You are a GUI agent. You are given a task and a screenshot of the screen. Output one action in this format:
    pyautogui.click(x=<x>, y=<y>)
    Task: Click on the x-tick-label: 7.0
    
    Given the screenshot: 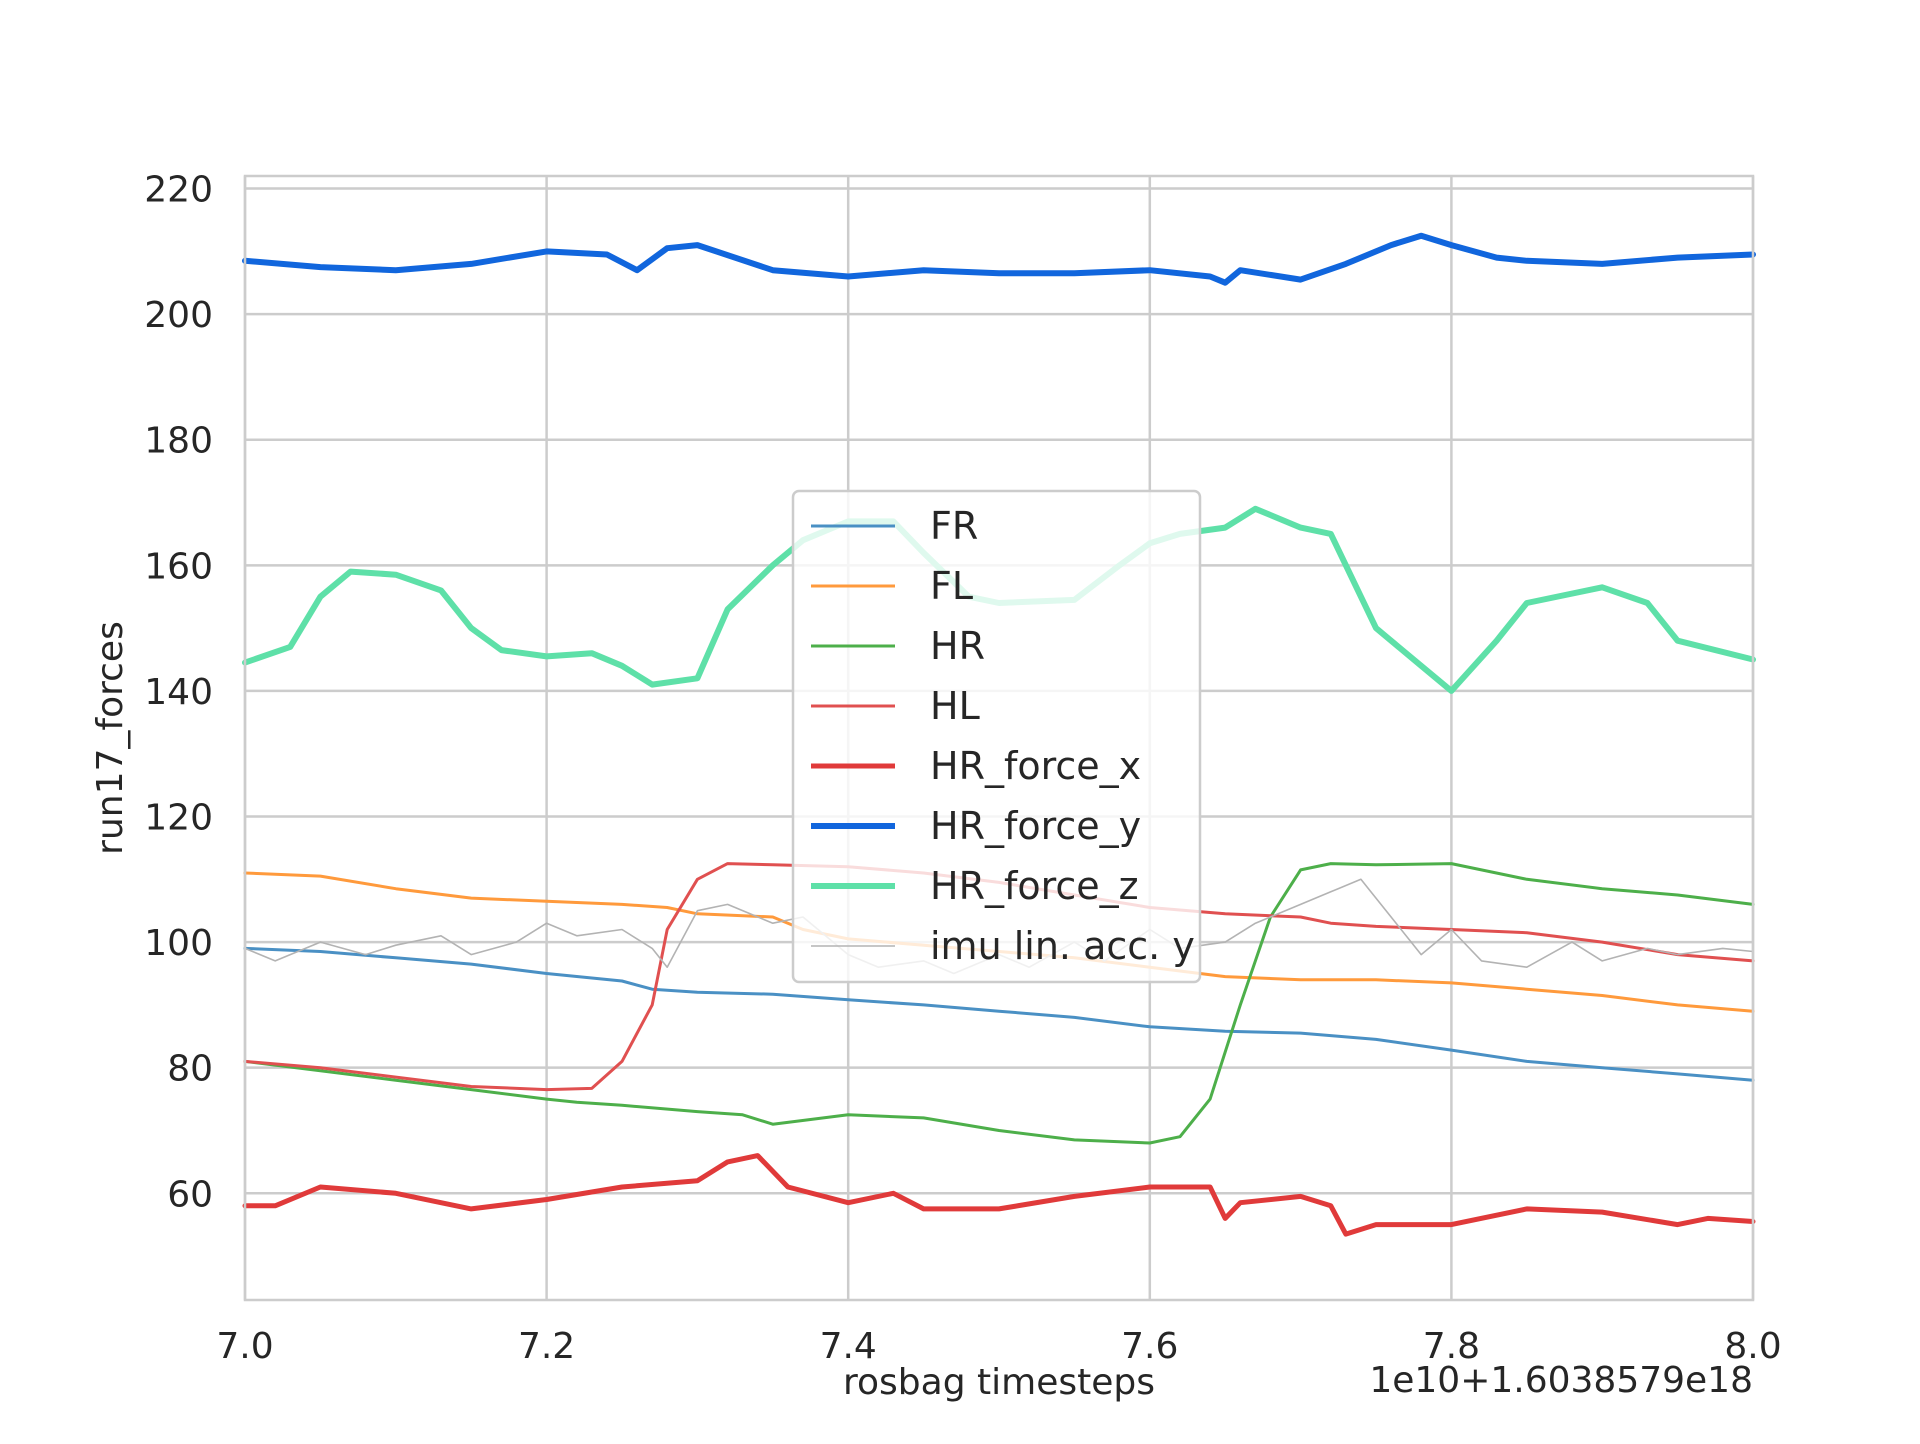 What is the action you would take?
    pyautogui.click(x=244, y=1346)
    